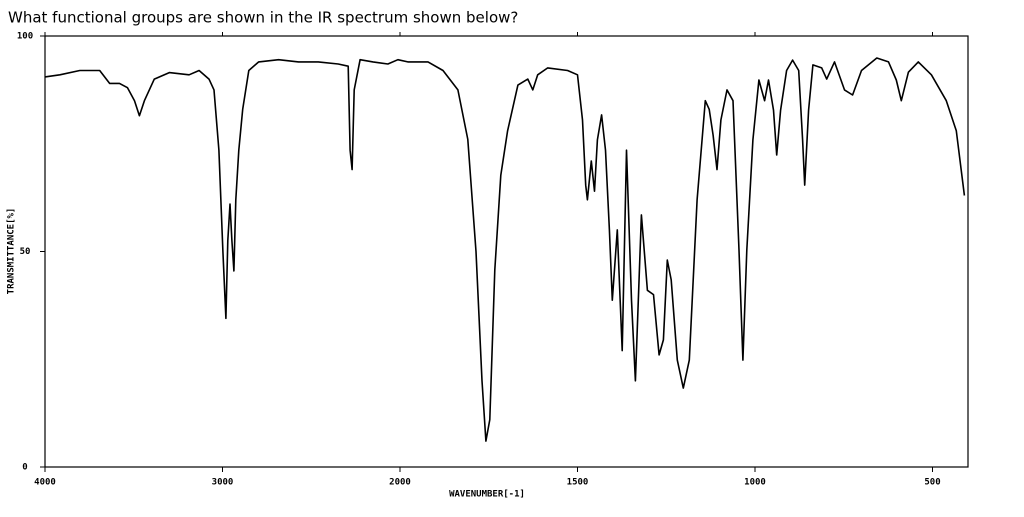 This screenshot has height=517, width=1024. Describe the element at coordinates (487, 495) in the screenshot. I see `x-axis-label: WAVENUMBER[-1]` at that location.